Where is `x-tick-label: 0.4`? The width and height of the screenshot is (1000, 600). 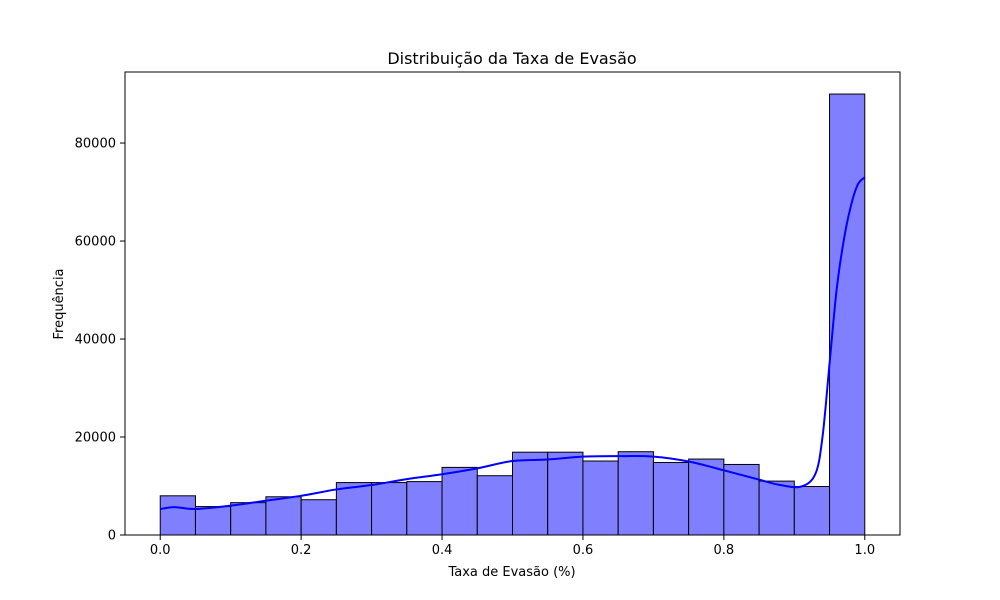 x-tick-label: 0.4 is located at coordinates (442, 550).